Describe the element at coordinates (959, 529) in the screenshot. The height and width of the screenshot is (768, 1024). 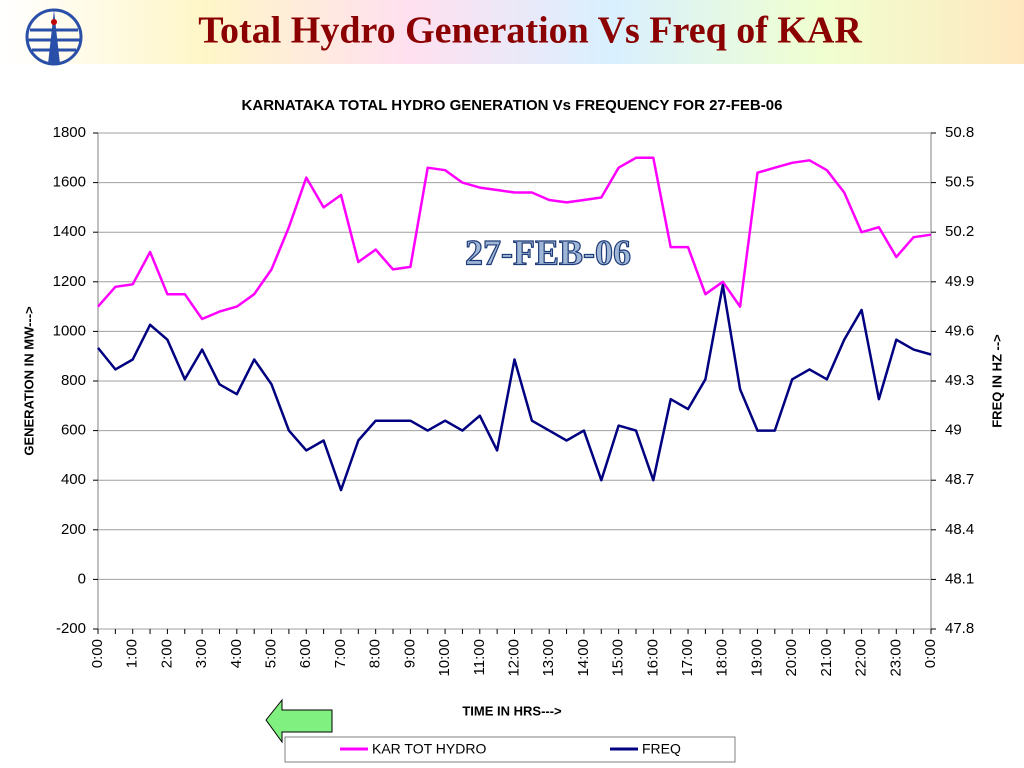
I see `y2-tick-label: 48.4` at that location.